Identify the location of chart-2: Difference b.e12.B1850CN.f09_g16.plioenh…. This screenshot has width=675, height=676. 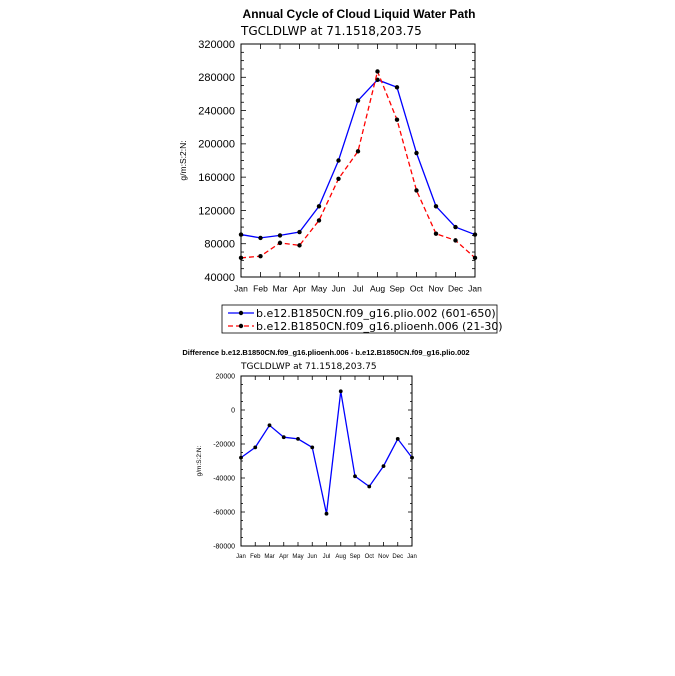
(325, 454).